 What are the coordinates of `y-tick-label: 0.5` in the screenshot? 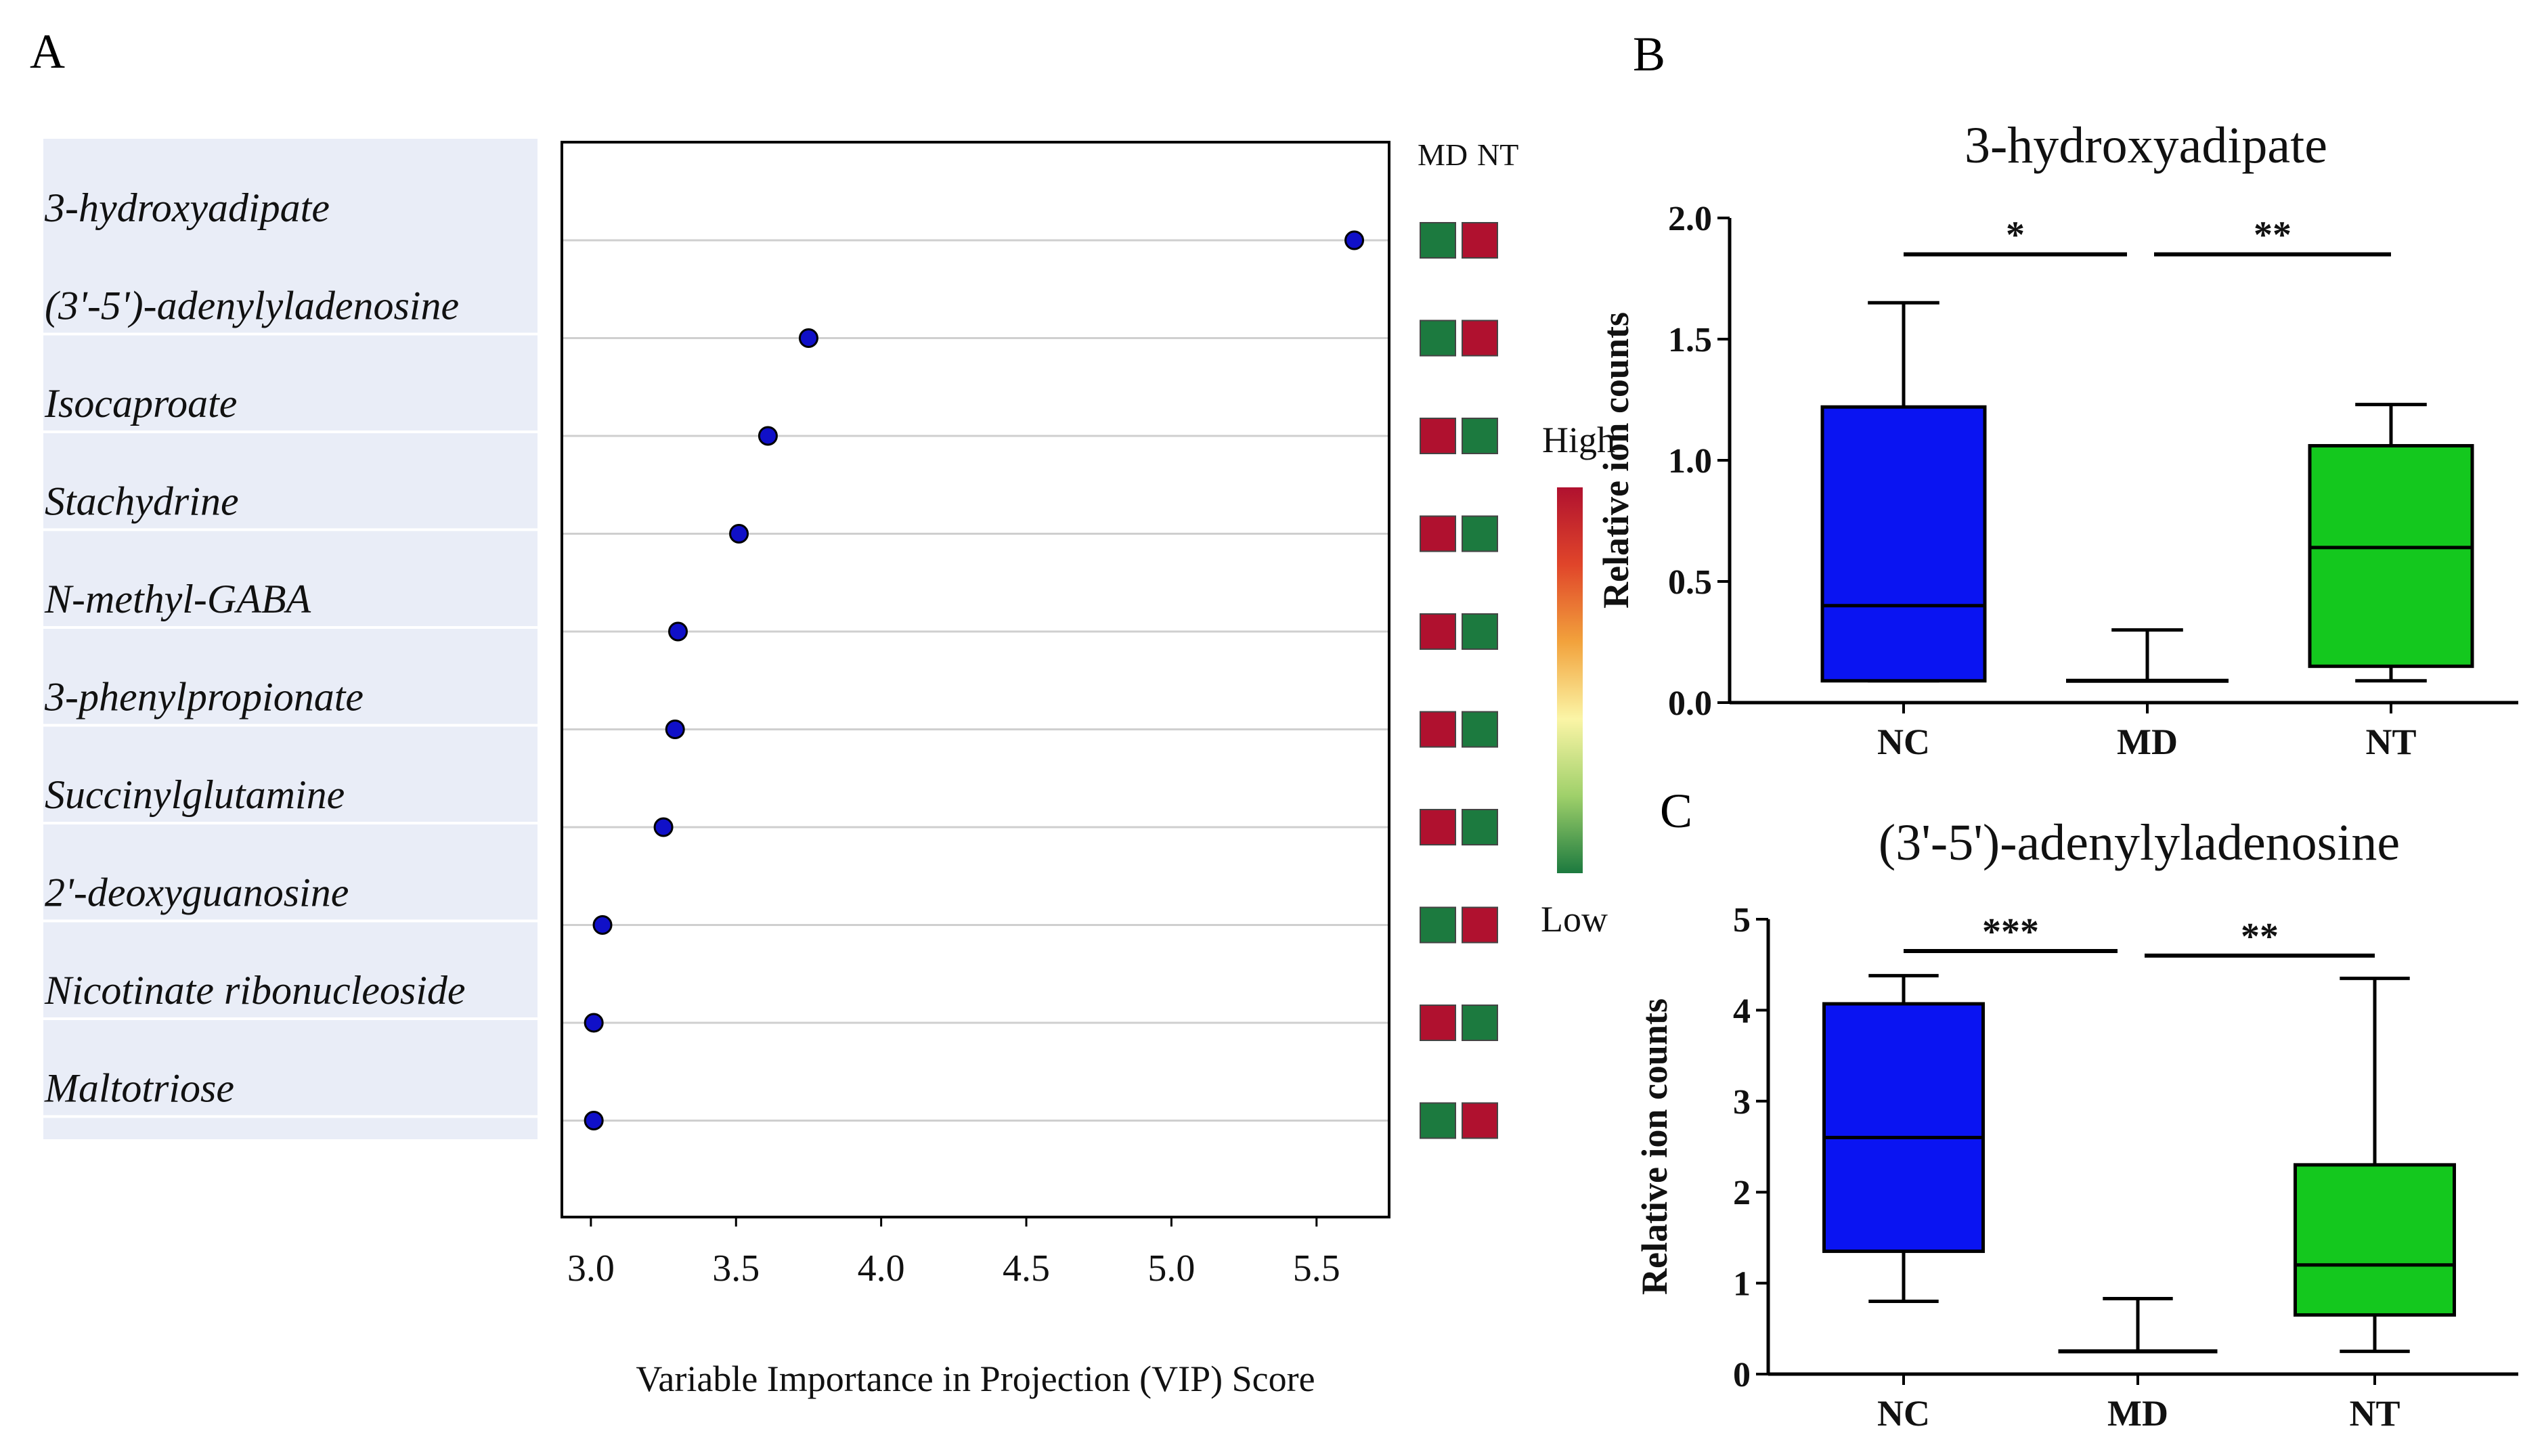 It's located at (1690, 582).